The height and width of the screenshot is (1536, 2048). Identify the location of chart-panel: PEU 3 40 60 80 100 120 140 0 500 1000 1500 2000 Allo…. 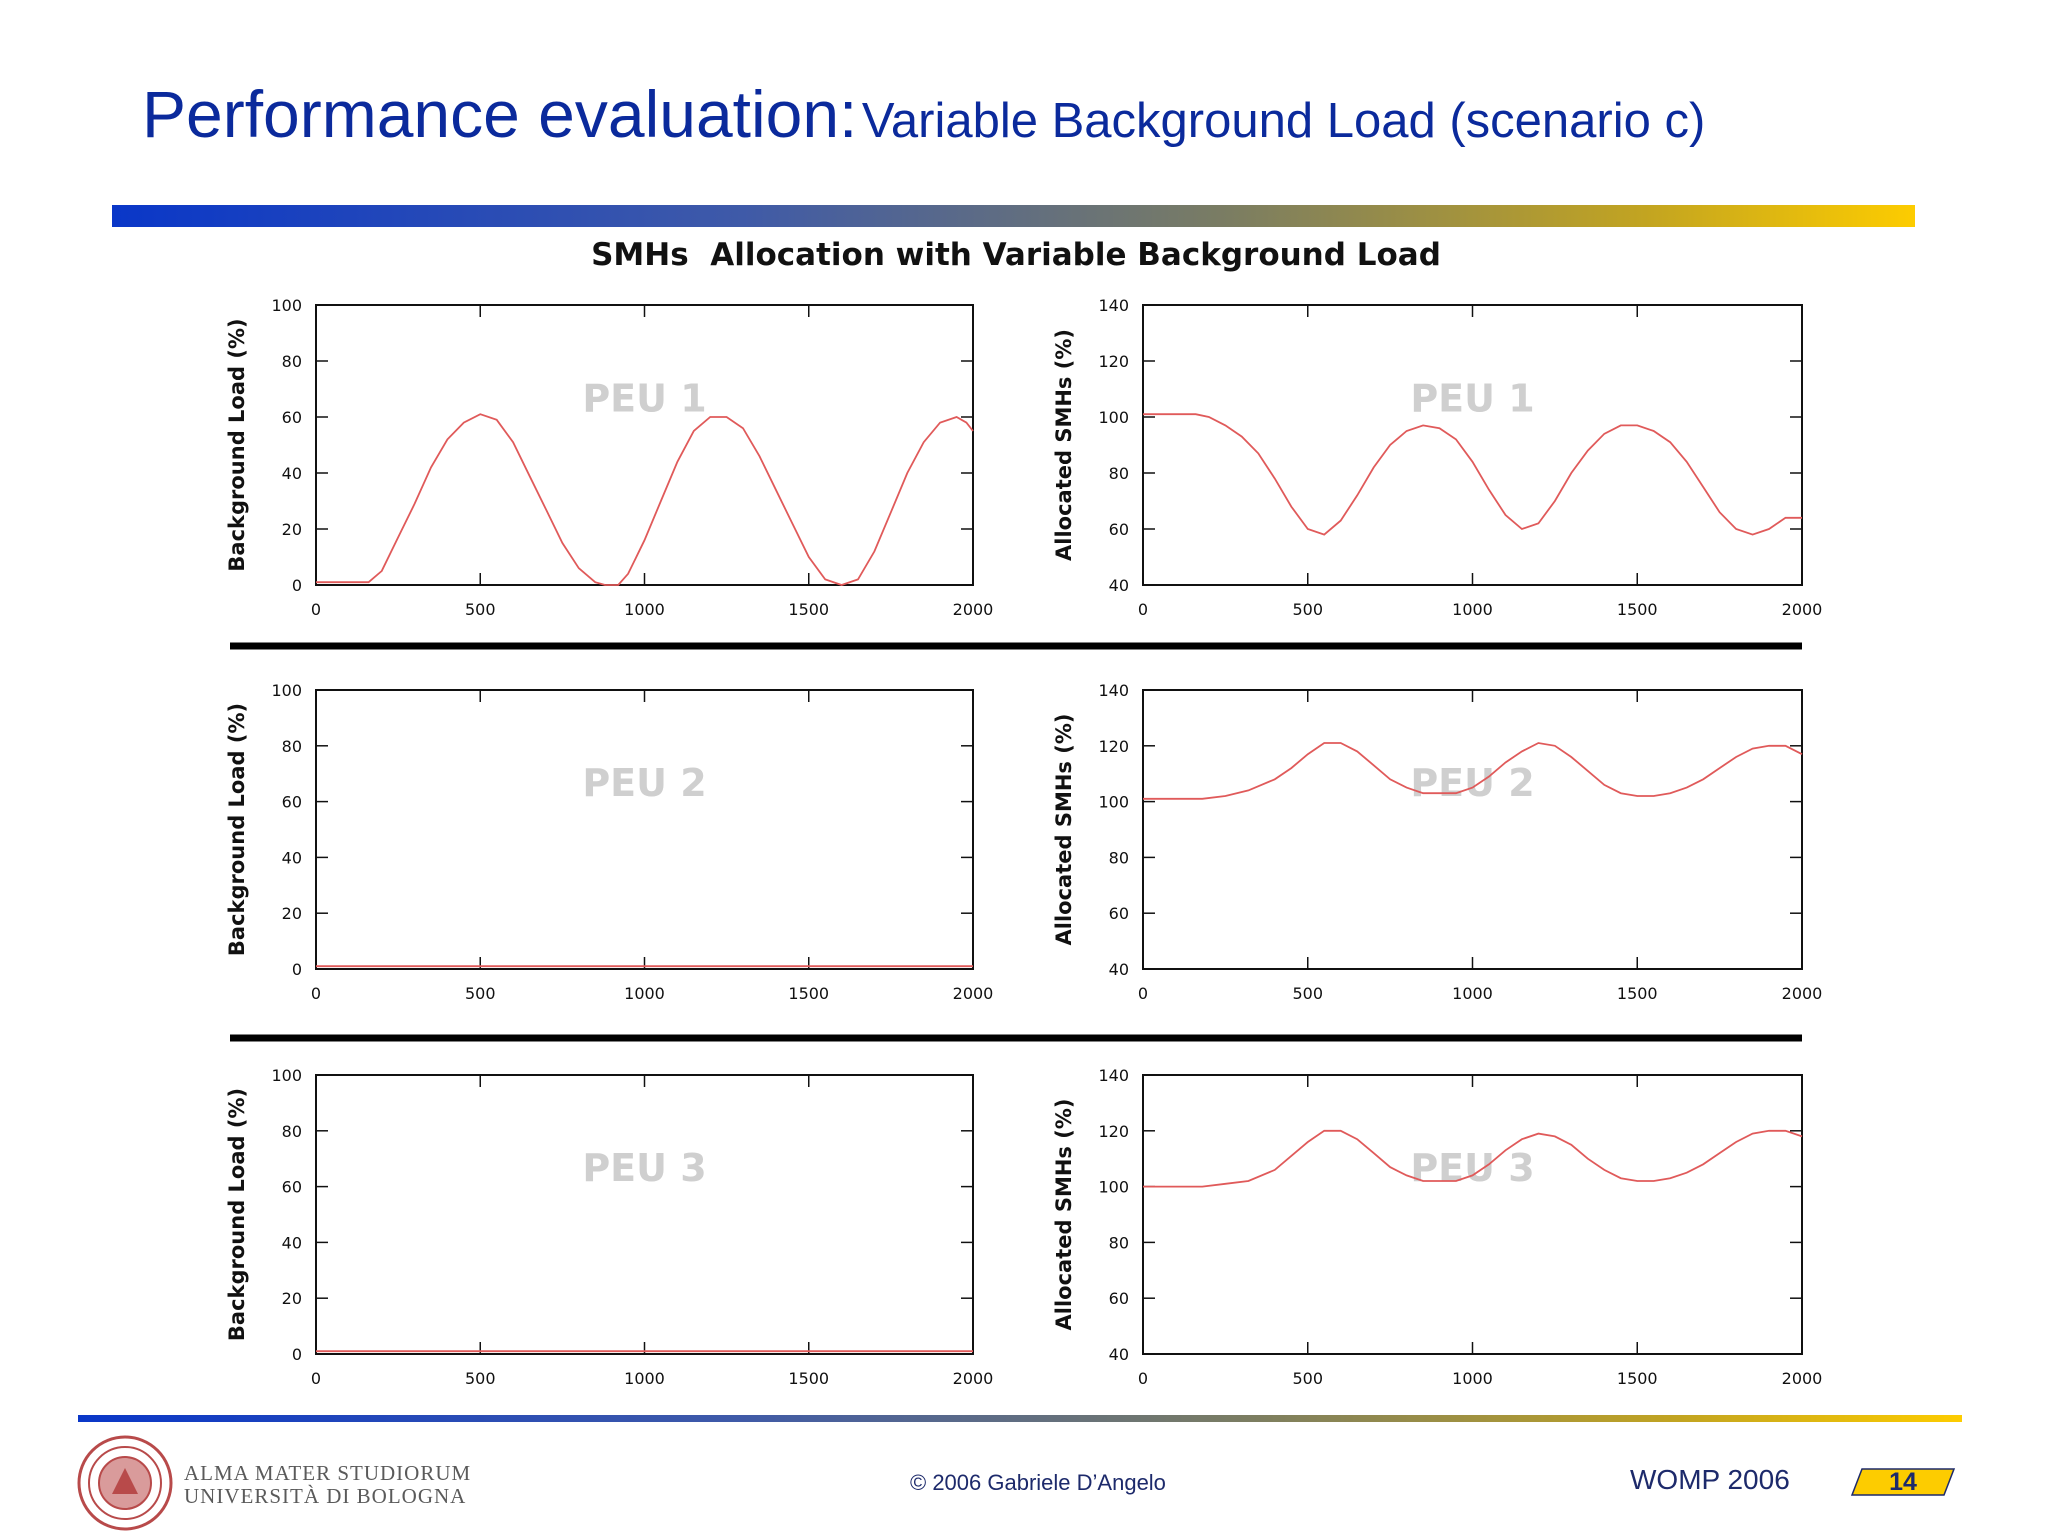
(1437, 1227).